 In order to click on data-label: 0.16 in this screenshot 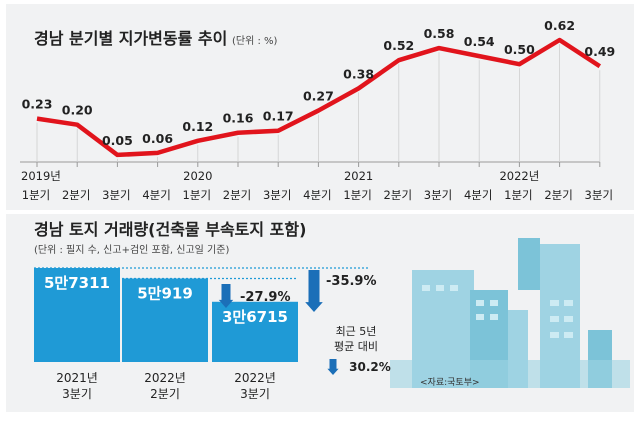, I will do `click(238, 118)`.